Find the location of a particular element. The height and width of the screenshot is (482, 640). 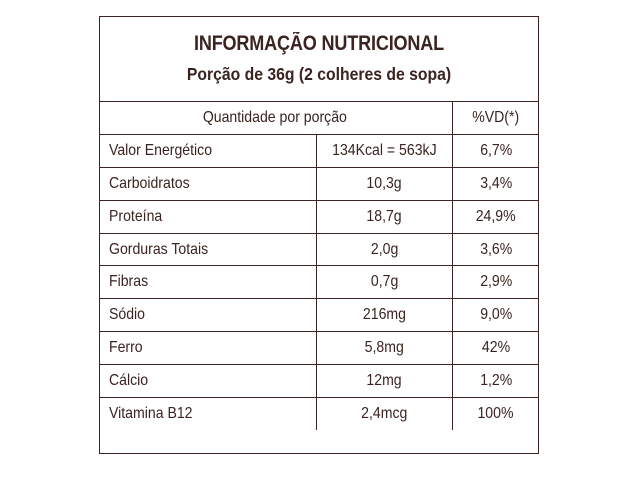

nutrient-vd: 24,9% is located at coordinates (495, 216).